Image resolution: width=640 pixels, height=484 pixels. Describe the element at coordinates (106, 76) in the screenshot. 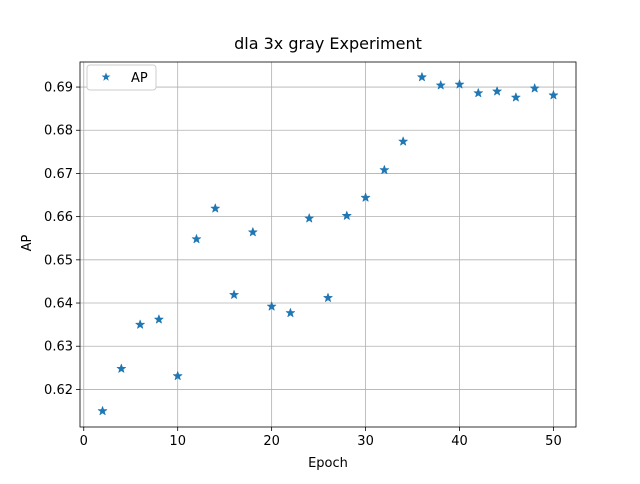

I see `legend-marker-star` at that location.